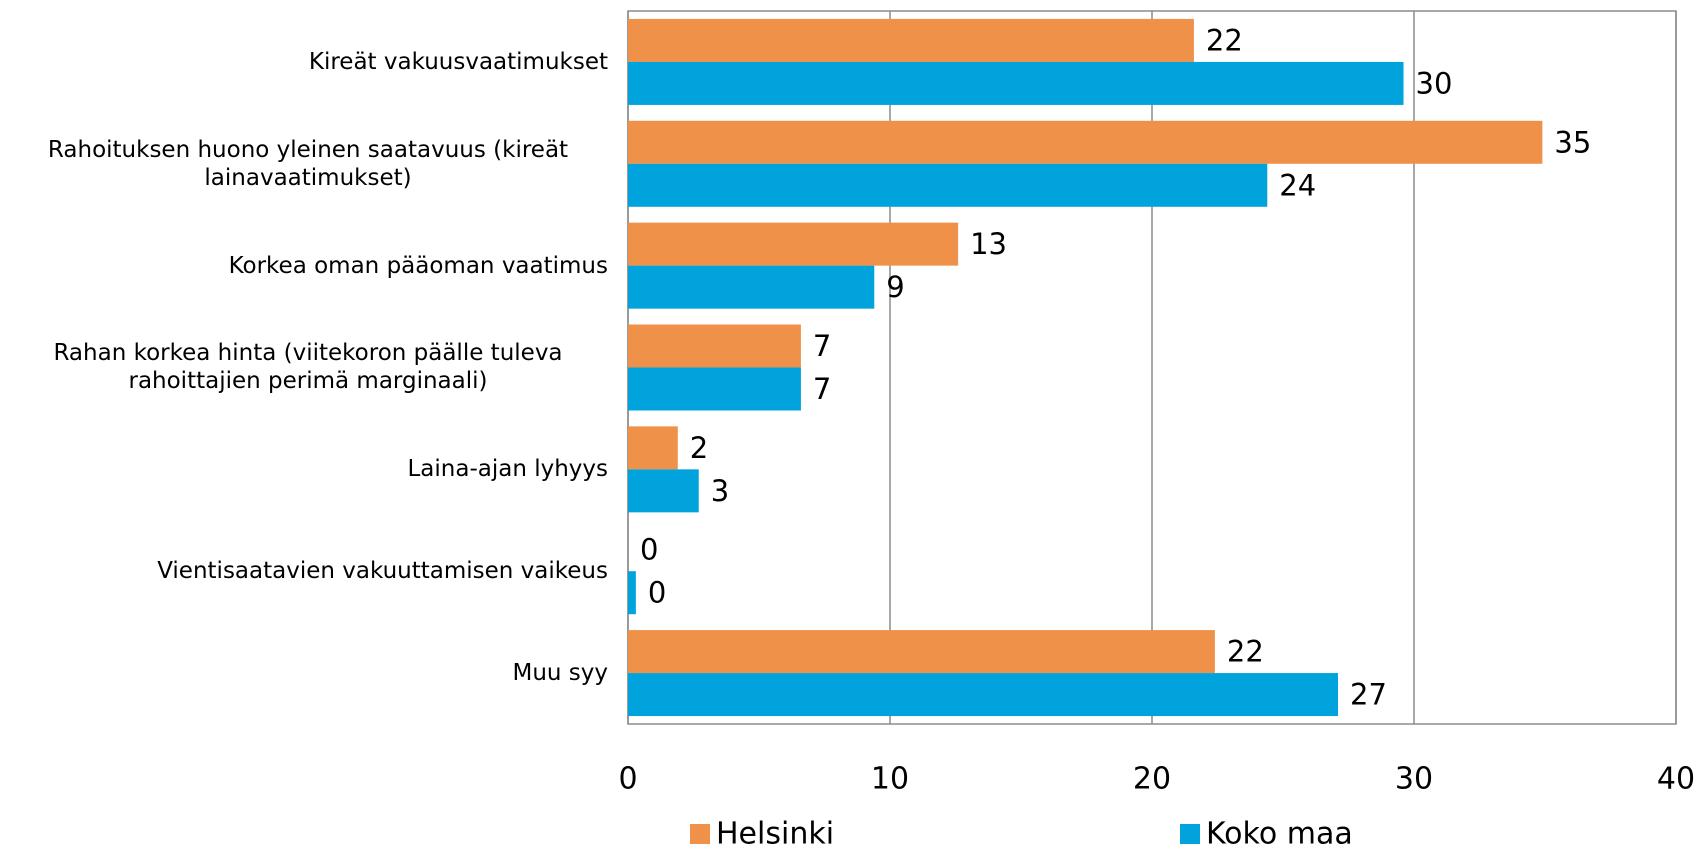 This screenshot has width=1704, height=854. I want to click on category-text: Kireät vakuusvaatimukset, so click(458, 61).